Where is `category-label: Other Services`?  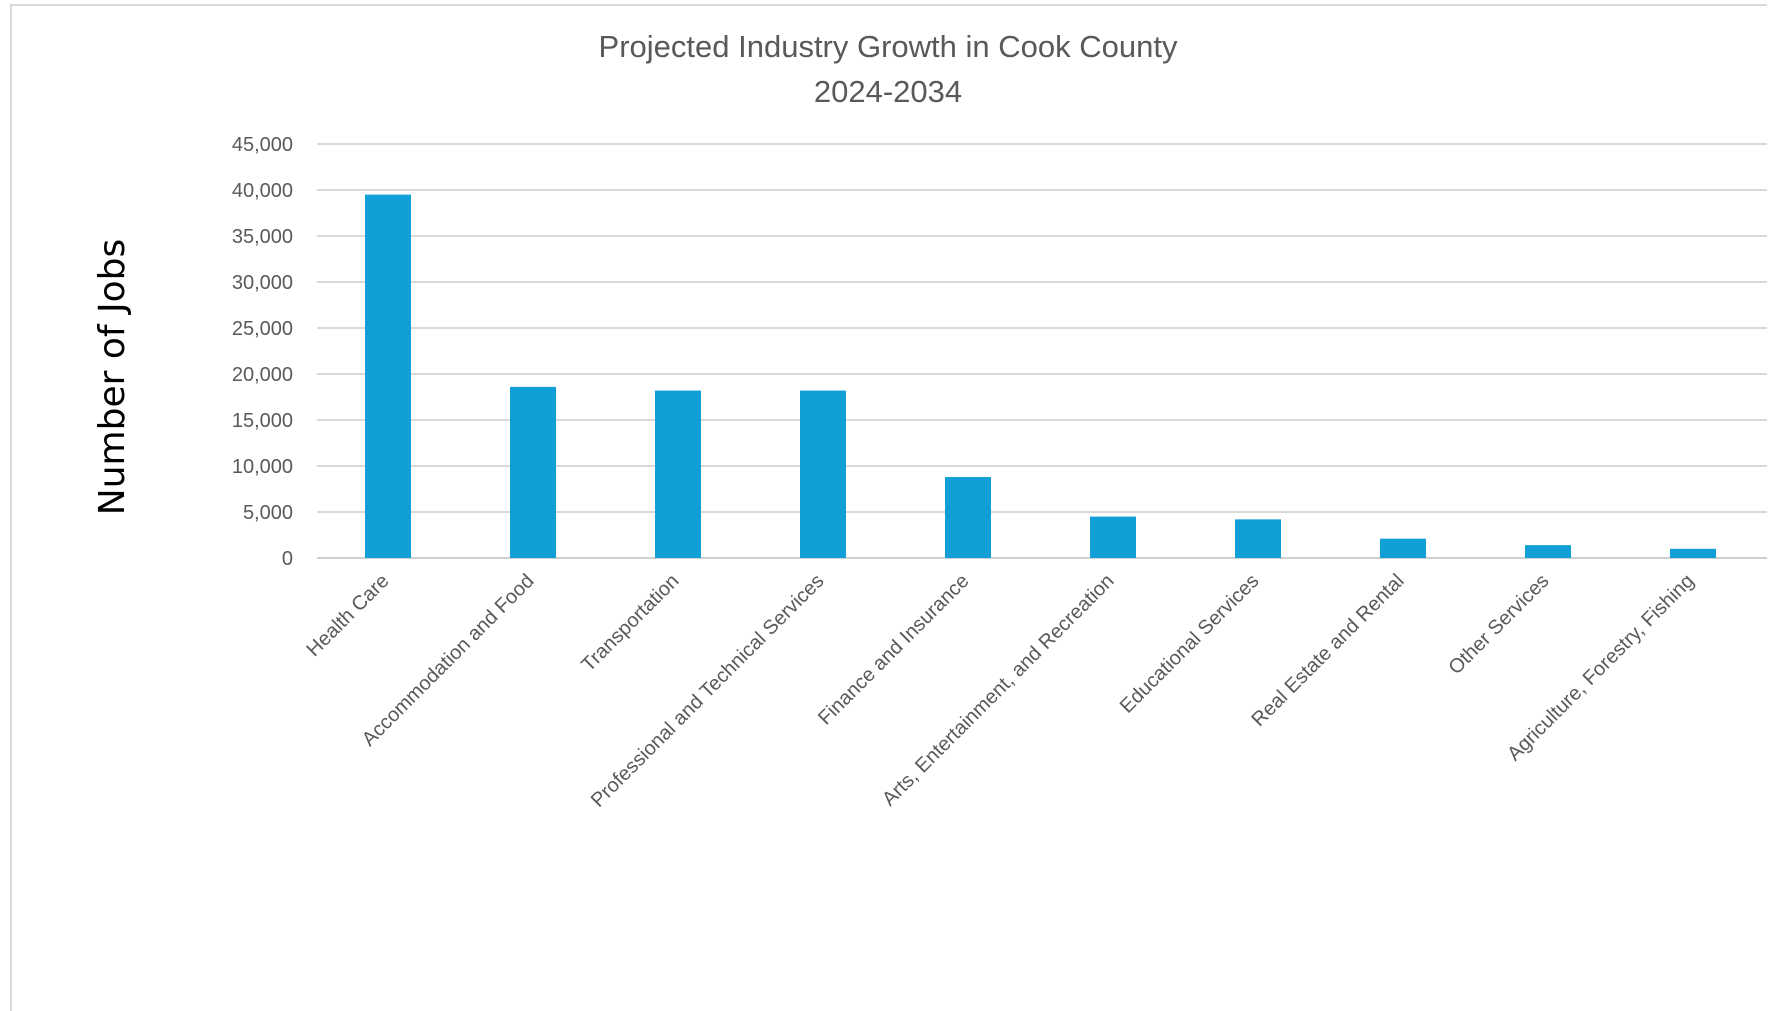
category-label: Other Services is located at coordinates (1498, 624).